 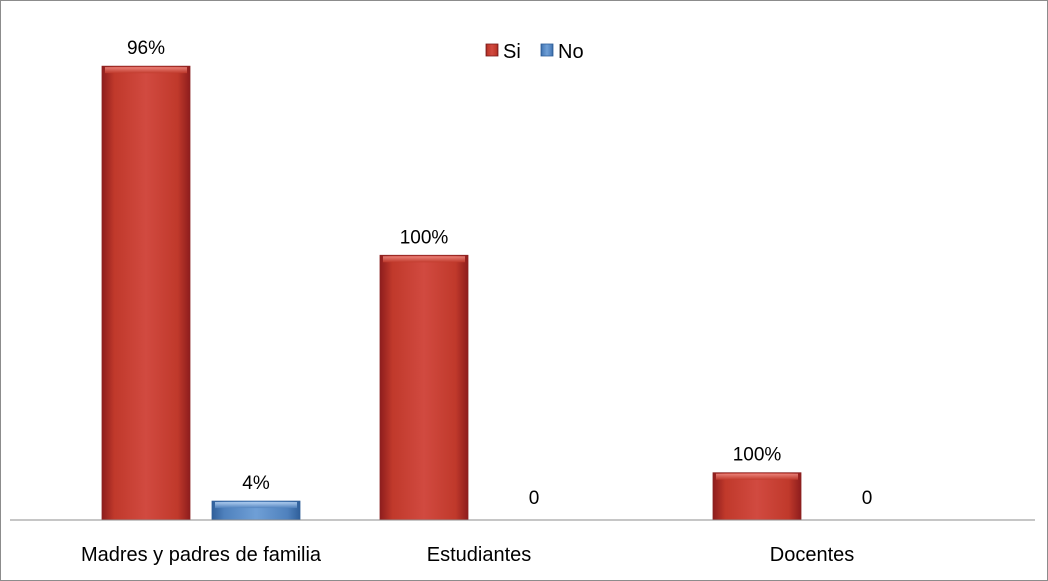 What do you see at coordinates (867, 498) in the screenshot?
I see `data-label-no-2: 0` at bounding box center [867, 498].